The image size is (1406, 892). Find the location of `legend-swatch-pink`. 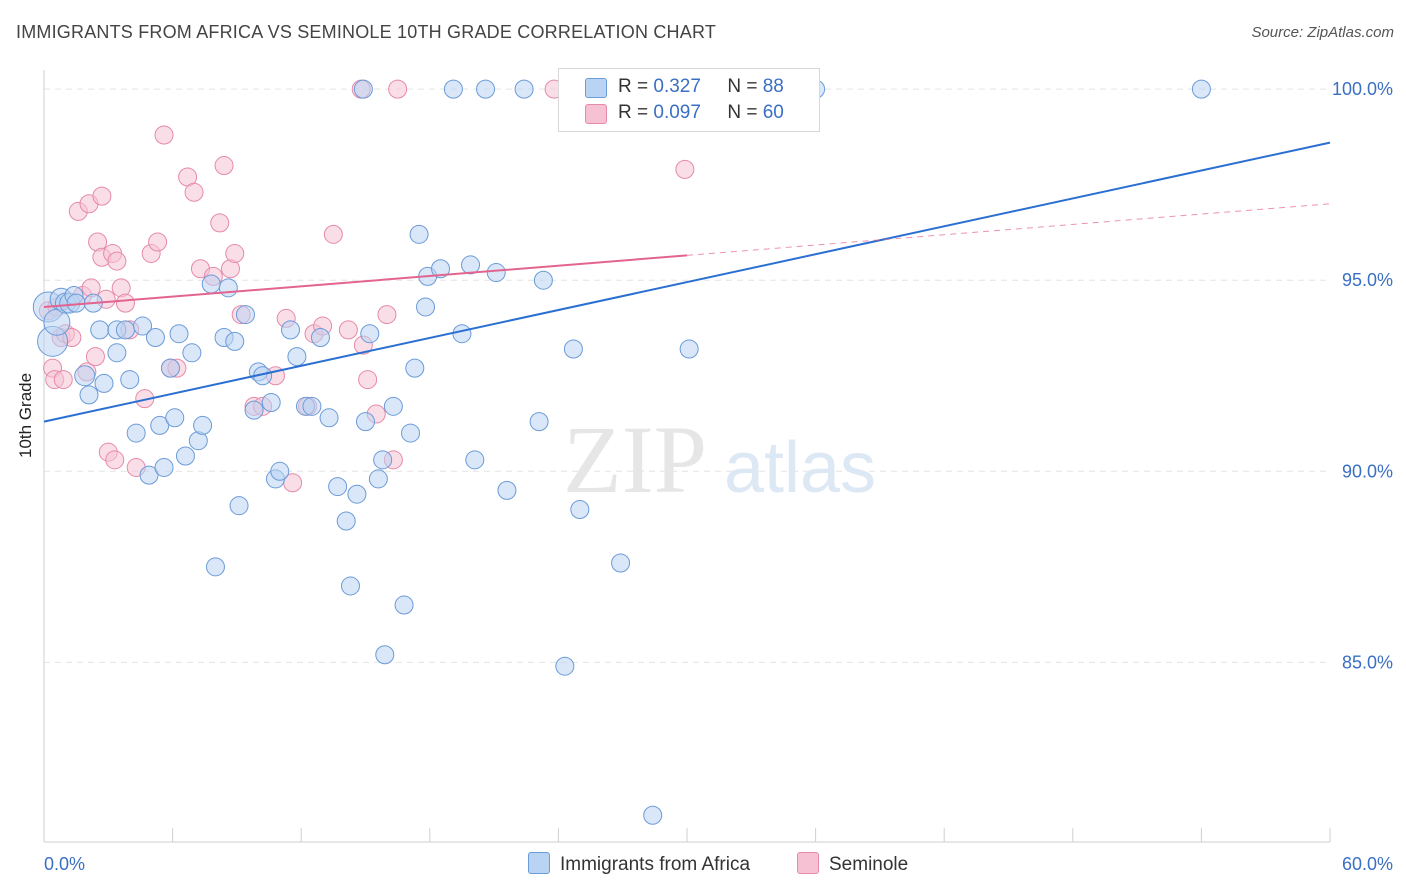

legend-swatch-pink is located at coordinates (596, 114).